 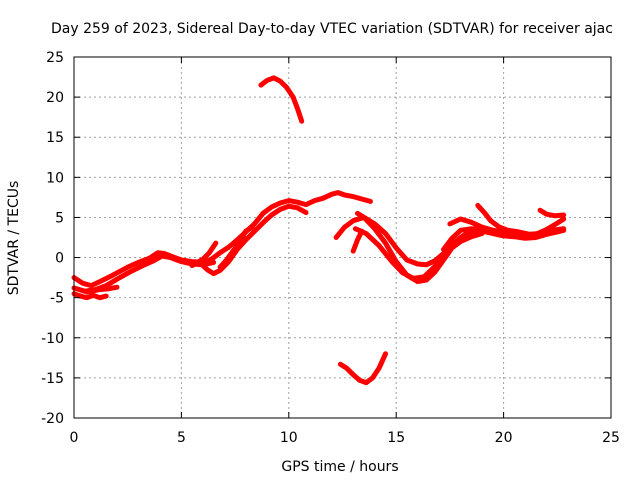 What do you see at coordinates (552, 213) in the screenshot?
I see `series-line-arc-right-d` at bounding box center [552, 213].